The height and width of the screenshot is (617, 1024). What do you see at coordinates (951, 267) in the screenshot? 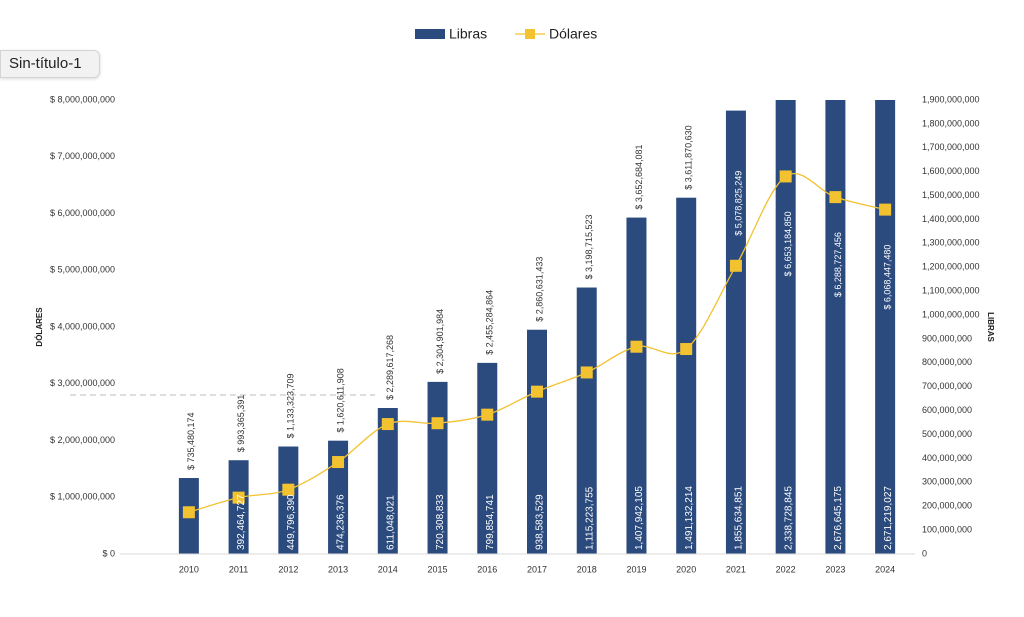
I see `y2-tick-label: 1,200,000,000` at bounding box center [951, 267].